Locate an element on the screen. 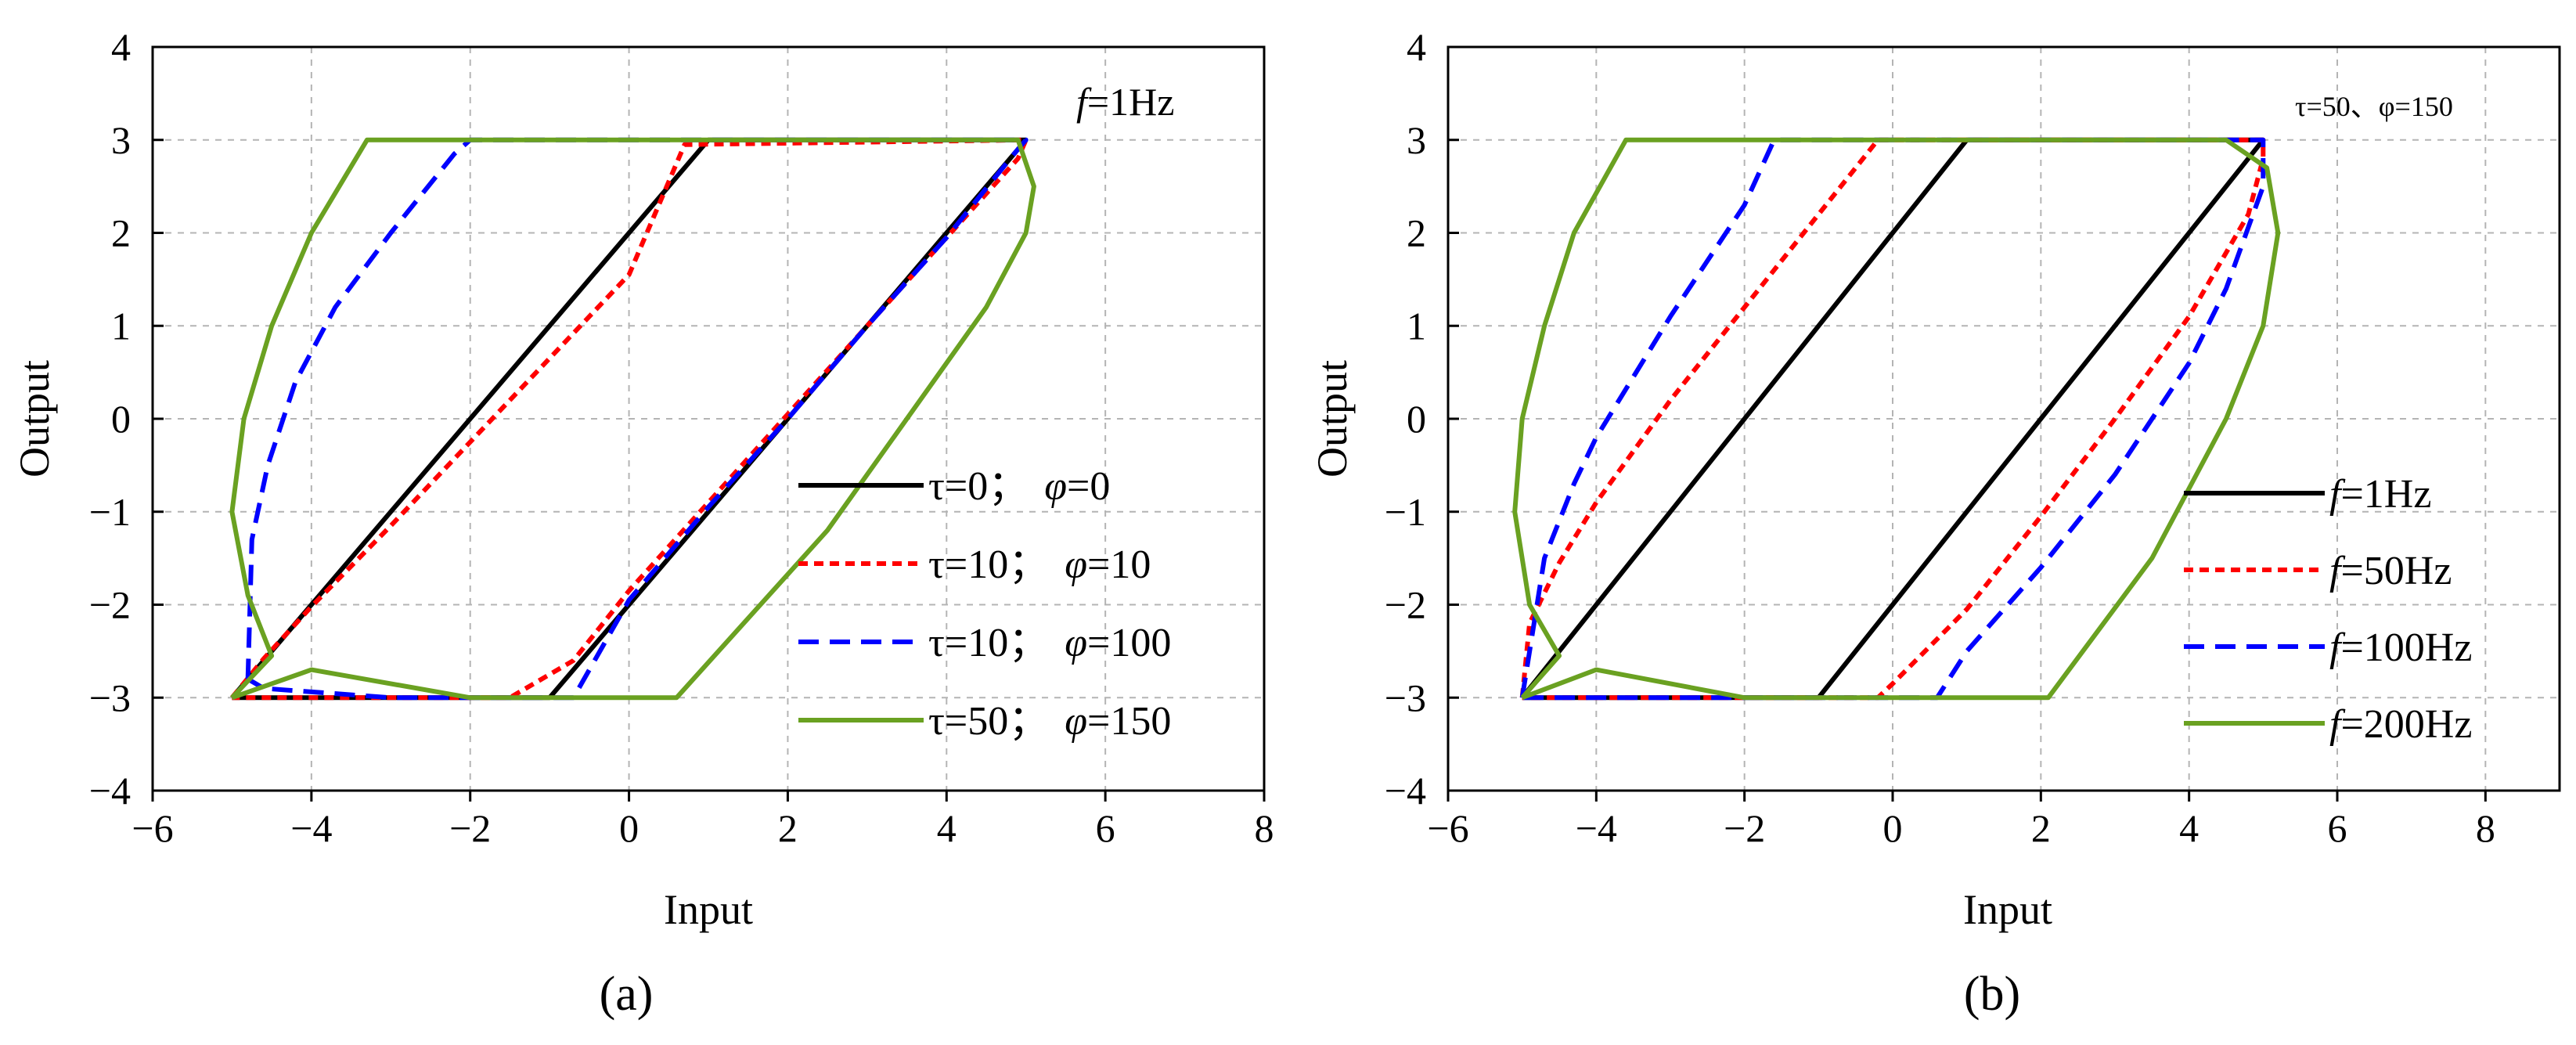  caption-a: (a) is located at coordinates (627, 994).